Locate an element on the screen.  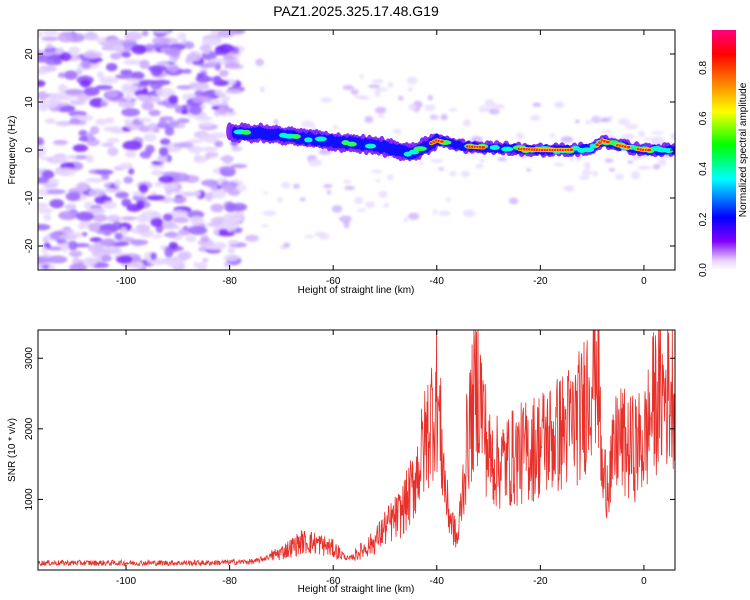
colorbar-tick-label: 0.4 is located at coordinates (703, 169).